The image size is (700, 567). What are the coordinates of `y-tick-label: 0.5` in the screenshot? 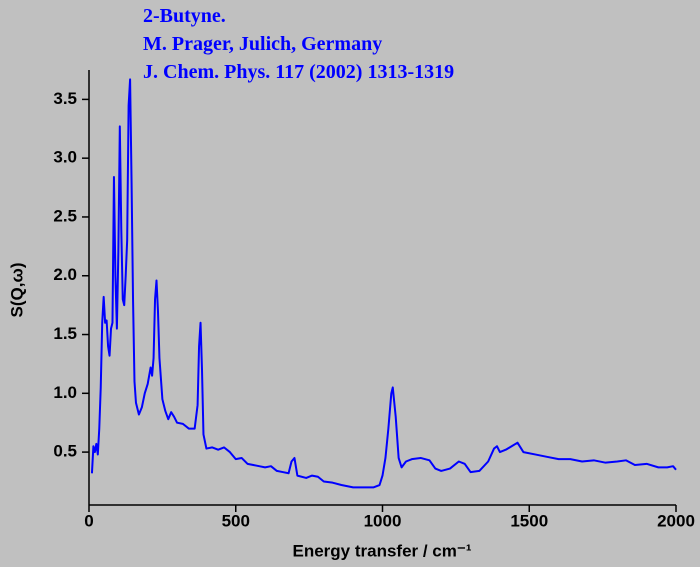 It's located at (65, 451).